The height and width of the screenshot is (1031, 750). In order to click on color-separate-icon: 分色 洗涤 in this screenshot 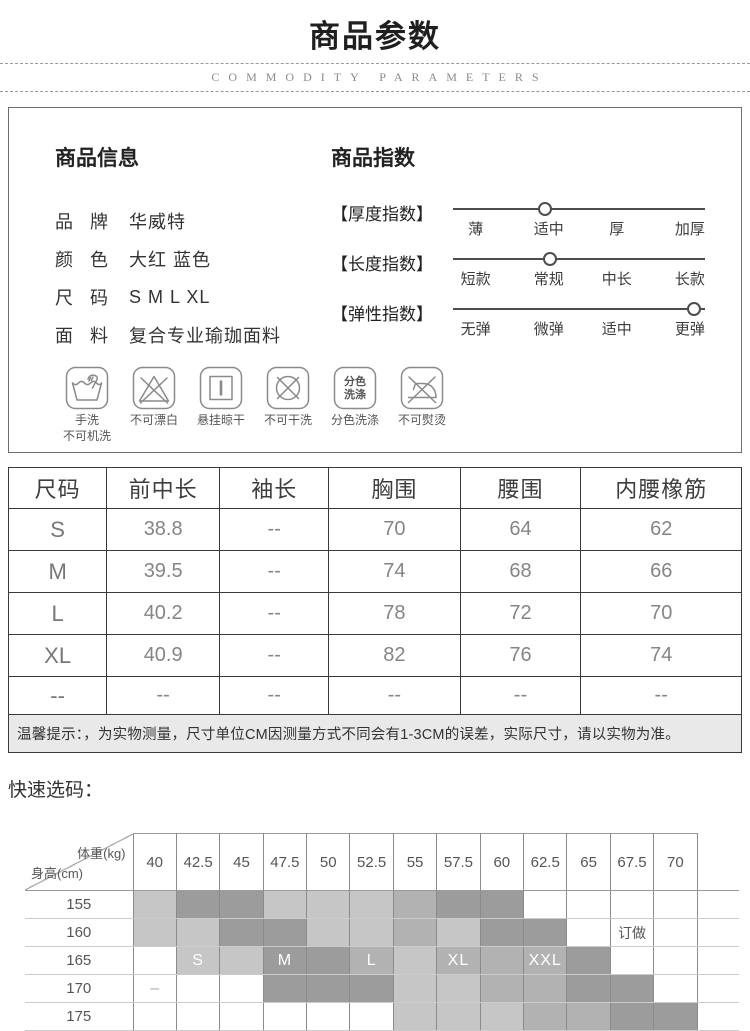, I will do `click(355, 388)`.